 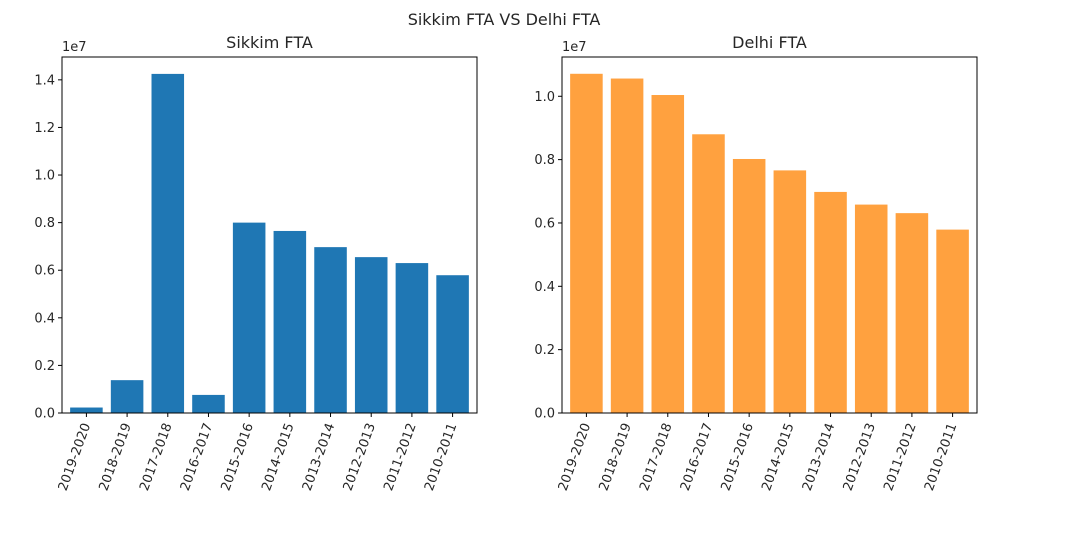 I want to click on y-tick-label: 1.2, so click(x=44, y=128).